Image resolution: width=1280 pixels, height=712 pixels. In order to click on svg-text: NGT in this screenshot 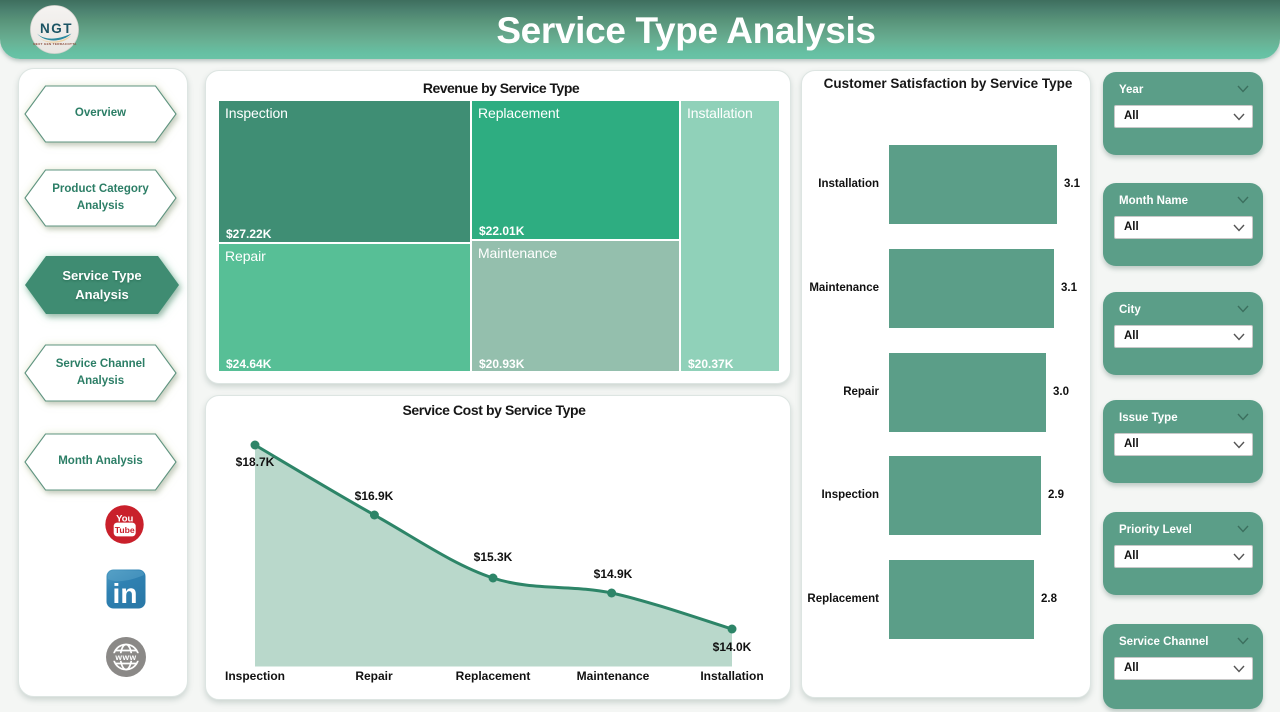, I will do `click(56, 28)`.